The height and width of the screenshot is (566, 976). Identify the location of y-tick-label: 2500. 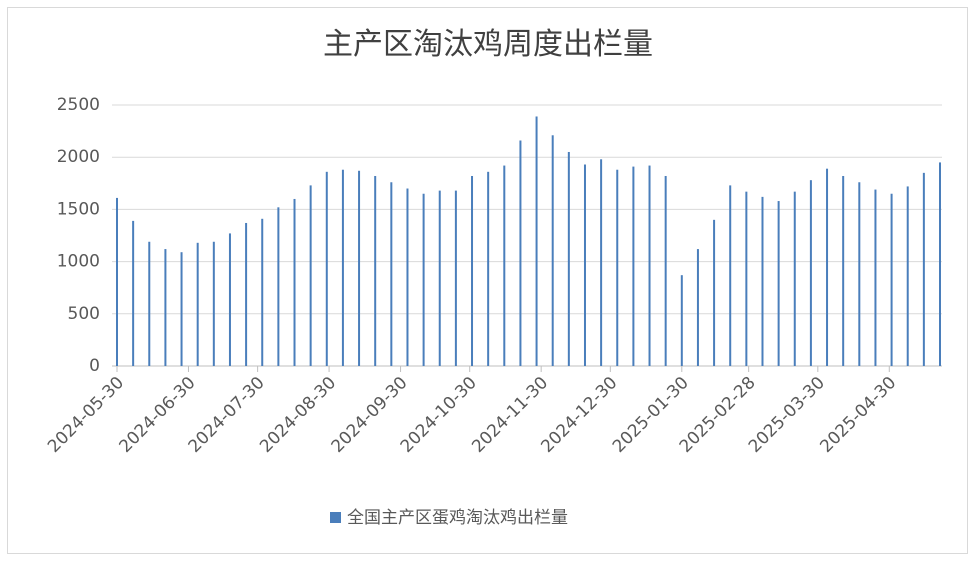
(78, 105).